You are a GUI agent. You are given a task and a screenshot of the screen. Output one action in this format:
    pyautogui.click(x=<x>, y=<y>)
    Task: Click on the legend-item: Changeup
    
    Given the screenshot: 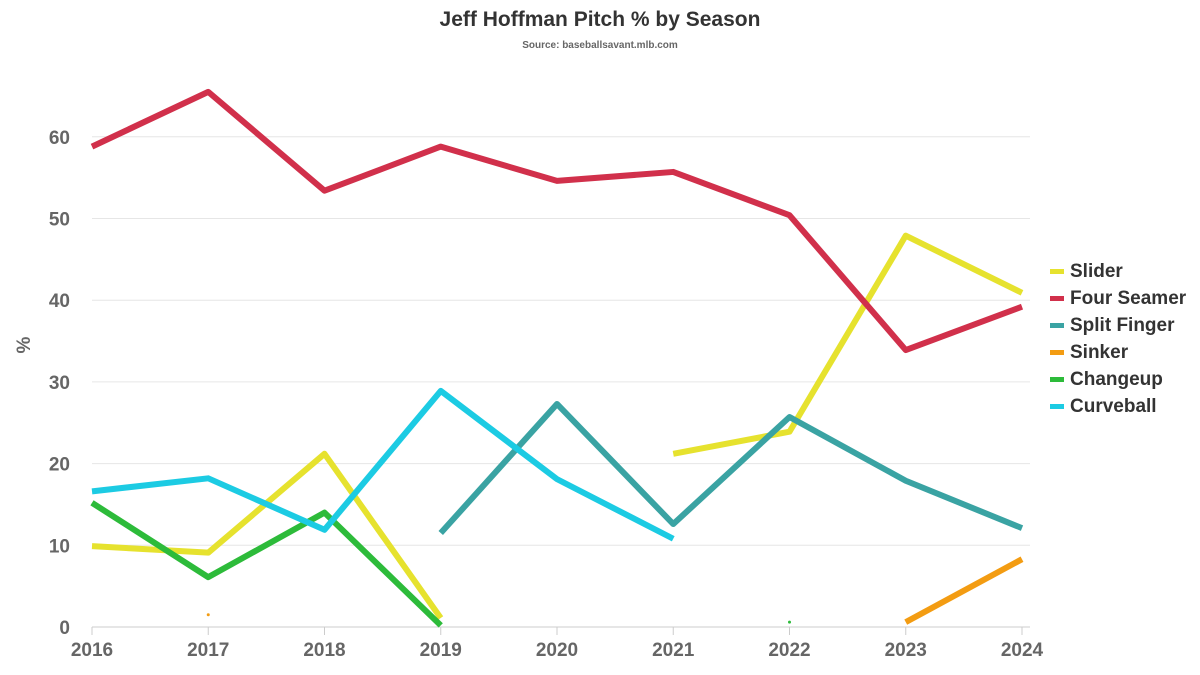 What is the action you would take?
    pyautogui.click(x=1118, y=379)
    